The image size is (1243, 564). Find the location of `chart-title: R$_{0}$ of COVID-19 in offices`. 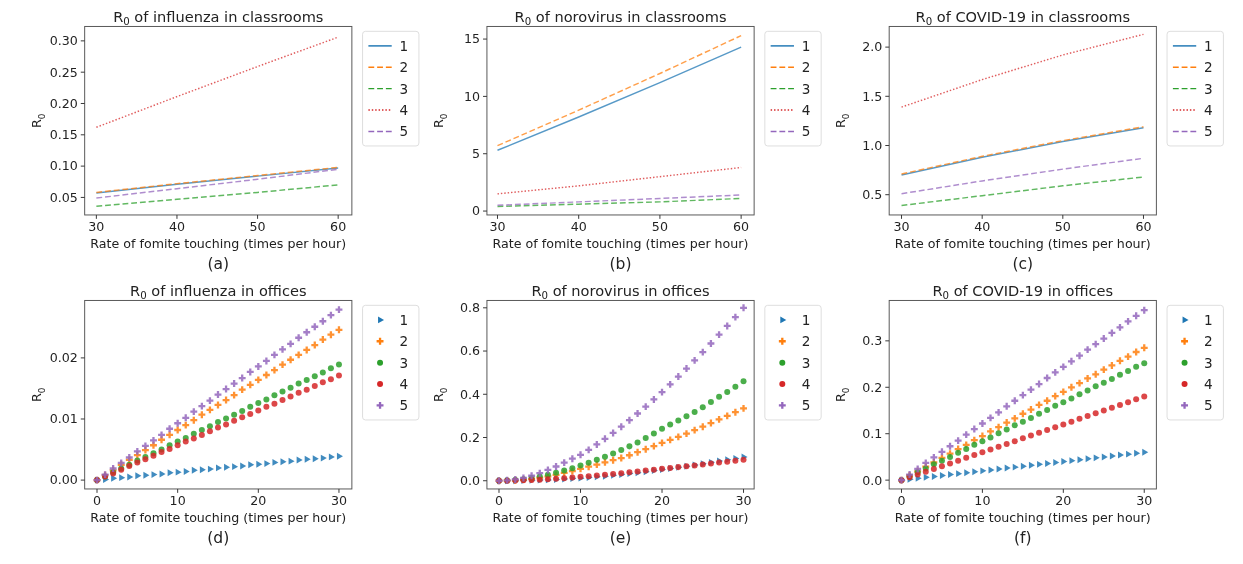

chart-title: R$_{0}$ of COVID-19 in offices is located at coordinates (1023, 291).